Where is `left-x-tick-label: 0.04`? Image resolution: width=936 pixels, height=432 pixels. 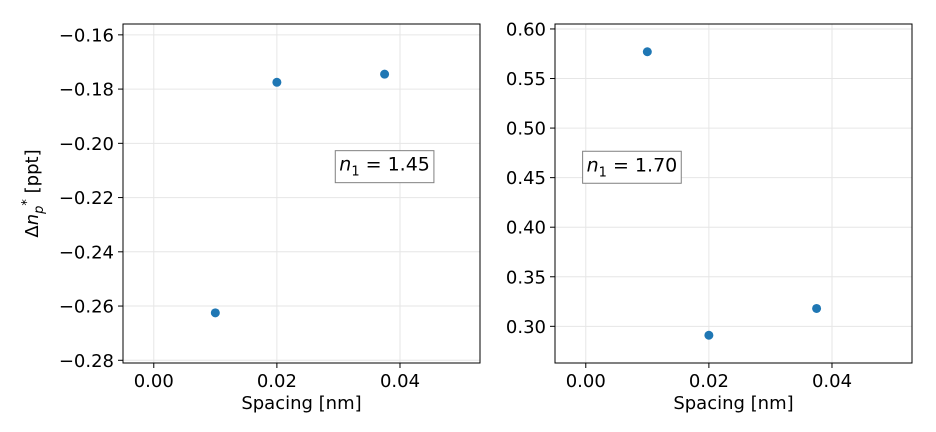 left-x-tick-label: 0.04 is located at coordinates (400, 381).